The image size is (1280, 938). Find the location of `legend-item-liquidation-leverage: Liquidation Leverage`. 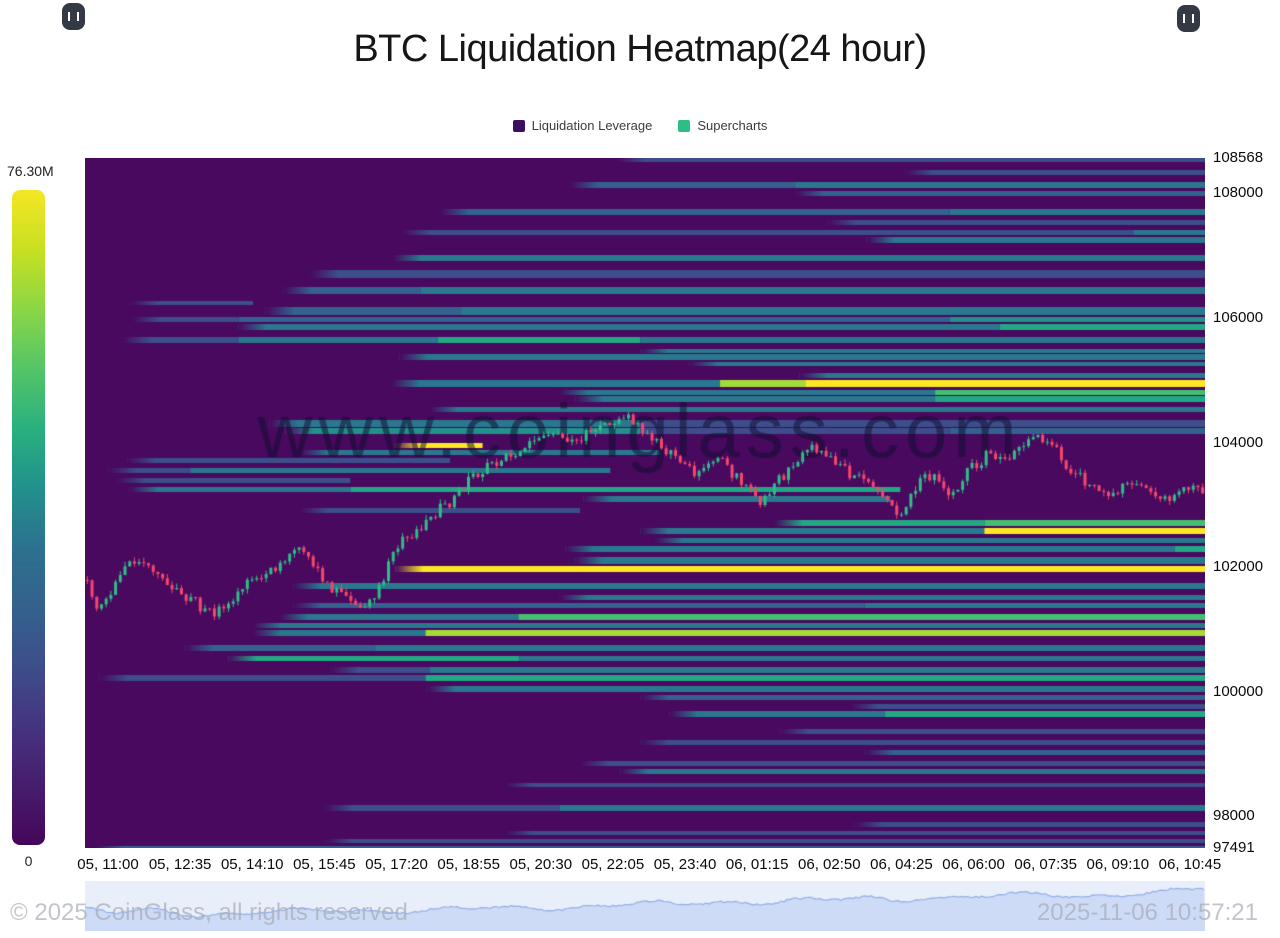

legend-item-liquidation-leverage: Liquidation Leverage is located at coordinates (582, 125).